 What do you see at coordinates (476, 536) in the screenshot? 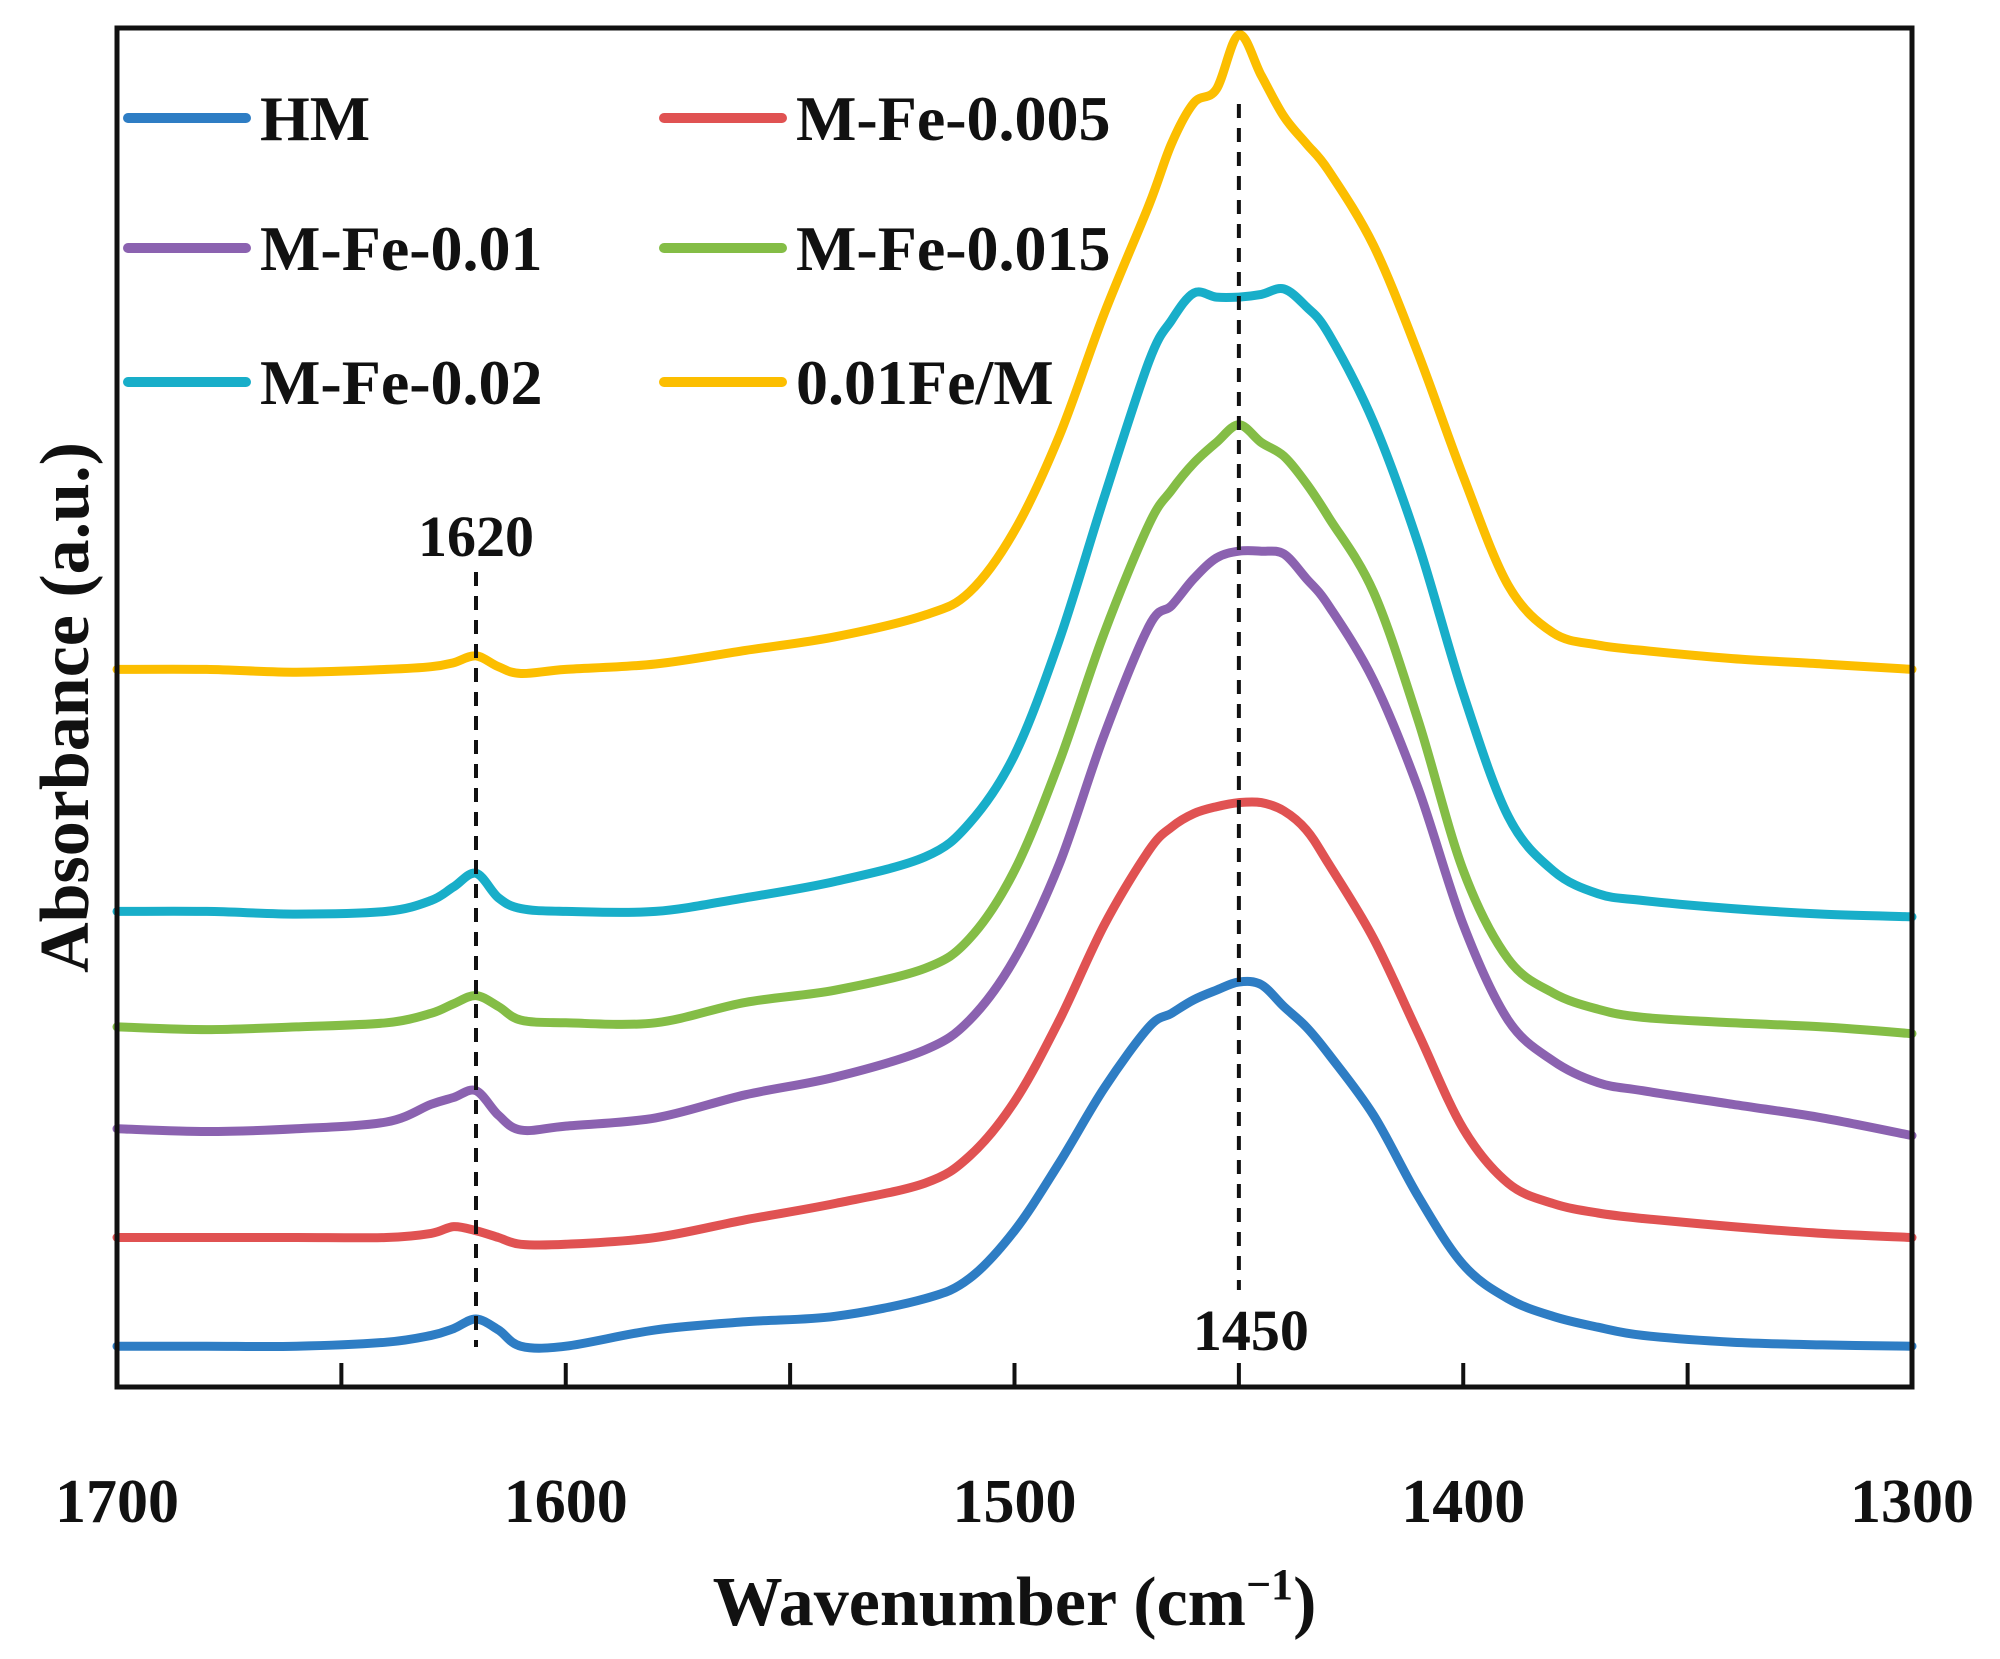
I see `annotation-label-1620: 1620` at bounding box center [476, 536].